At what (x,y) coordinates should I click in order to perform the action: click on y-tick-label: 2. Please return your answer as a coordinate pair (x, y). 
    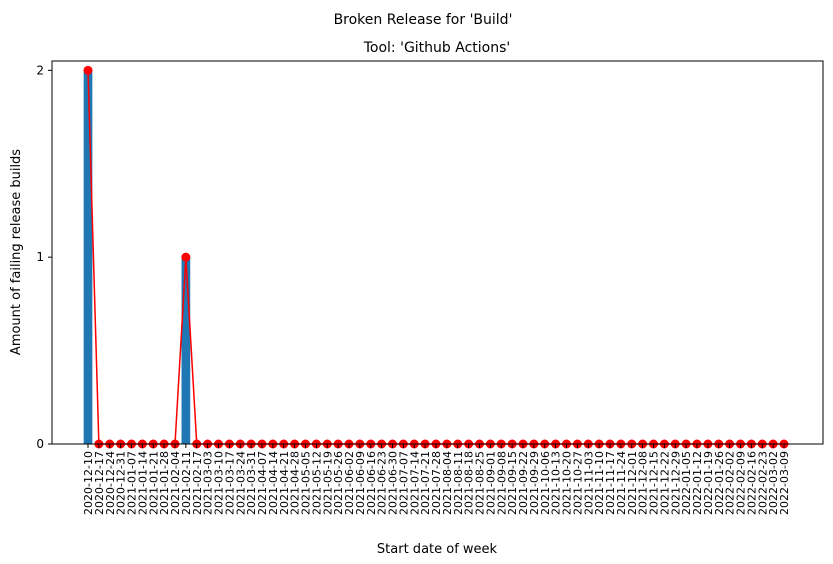
    Looking at the image, I should click on (40, 70).